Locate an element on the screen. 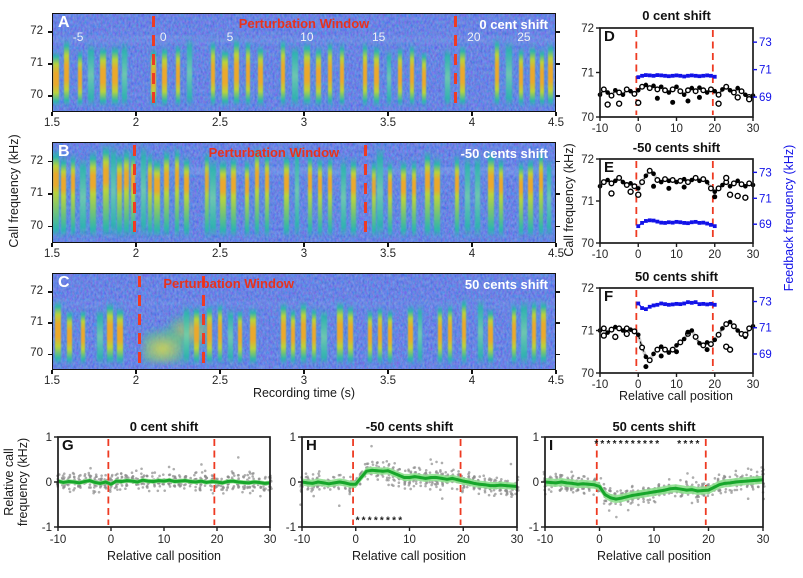  recording-time-axis-label: Recording time (s) is located at coordinates (304, 393).